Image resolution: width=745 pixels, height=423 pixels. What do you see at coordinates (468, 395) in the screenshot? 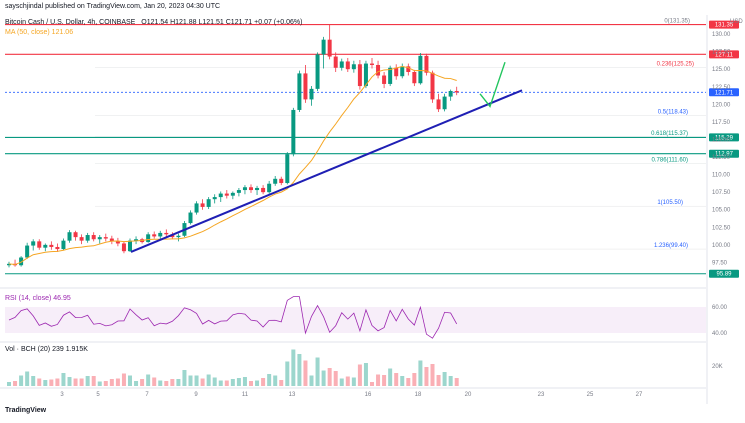
I see `time-tick-label: 20` at bounding box center [468, 395].